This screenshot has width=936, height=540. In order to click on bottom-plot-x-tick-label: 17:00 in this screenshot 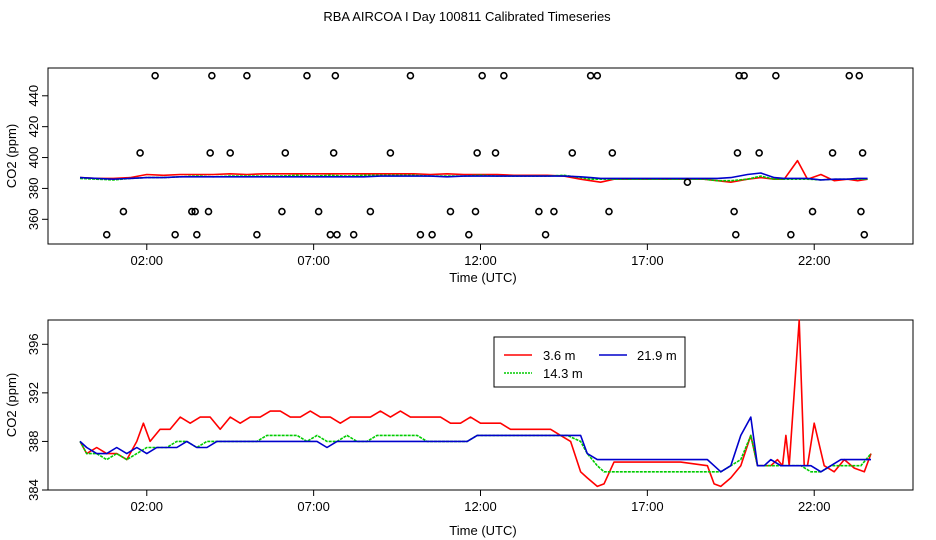, I will do `click(647, 506)`.